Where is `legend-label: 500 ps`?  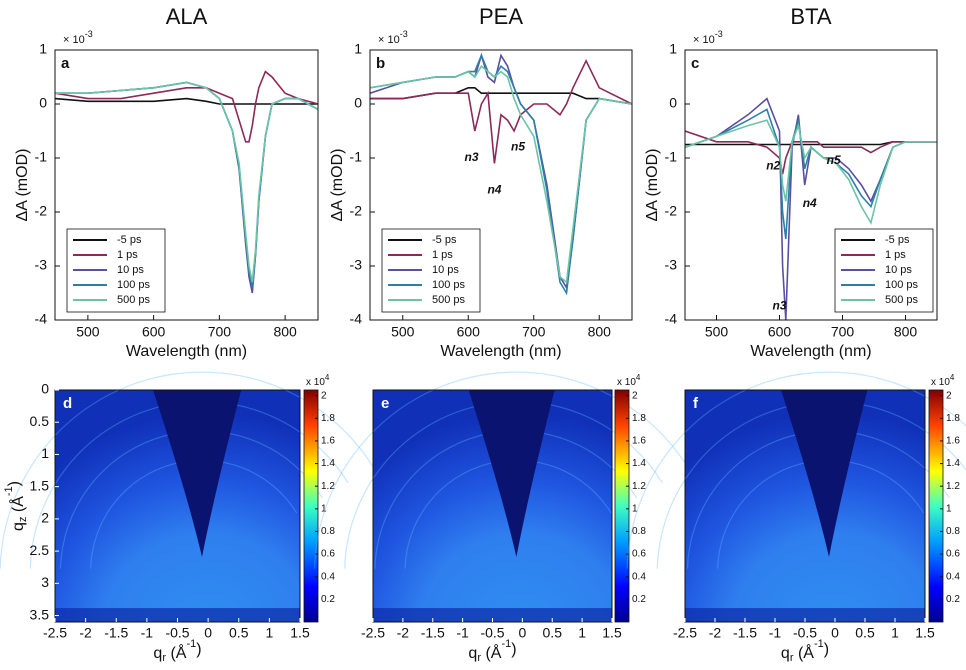 legend-label: 500 ps is located at coordinates (449, 300).